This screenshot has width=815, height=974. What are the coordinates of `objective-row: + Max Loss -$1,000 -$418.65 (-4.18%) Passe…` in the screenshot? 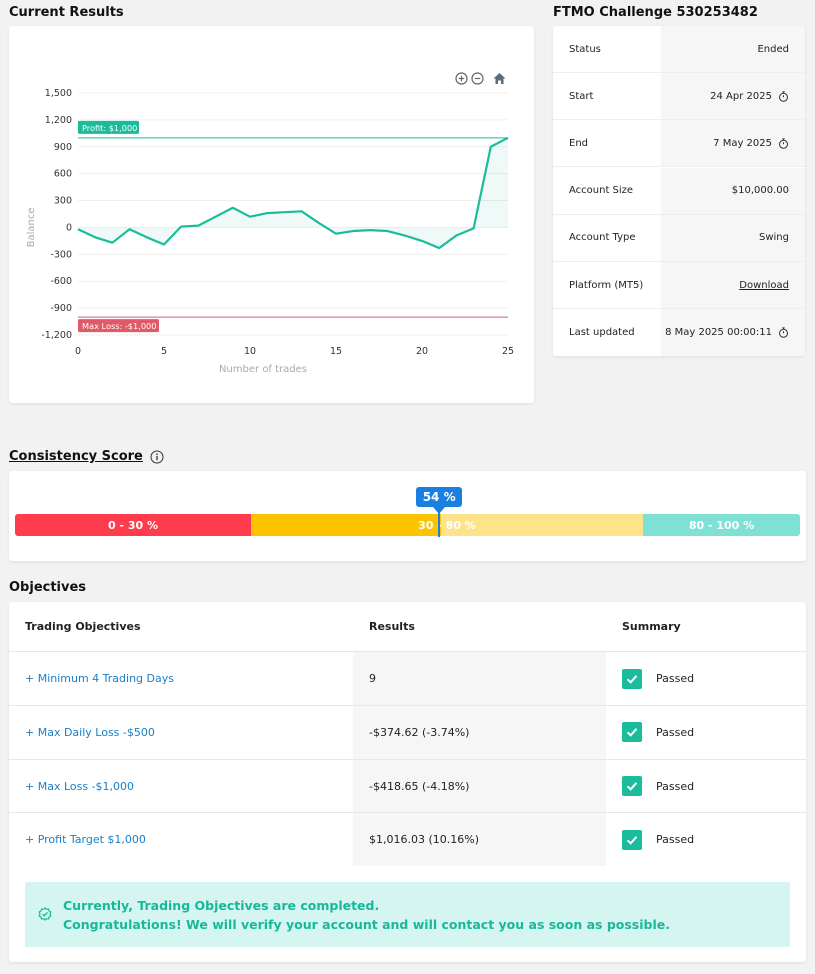 It's located at (407, 785).